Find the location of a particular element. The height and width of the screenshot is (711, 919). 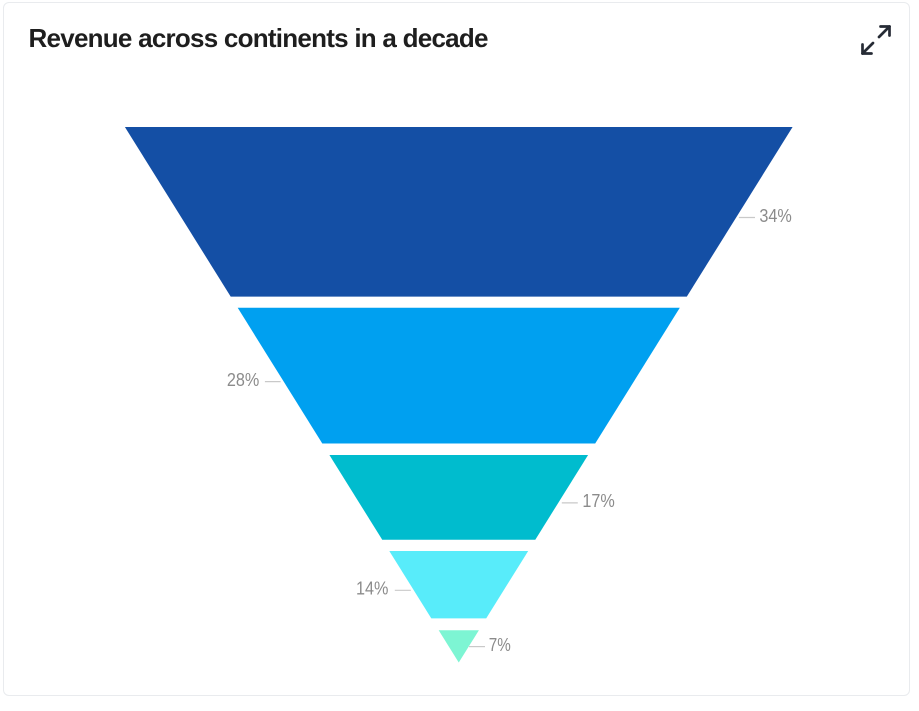

svg-text: 14% is located at coordinates (372, 589).